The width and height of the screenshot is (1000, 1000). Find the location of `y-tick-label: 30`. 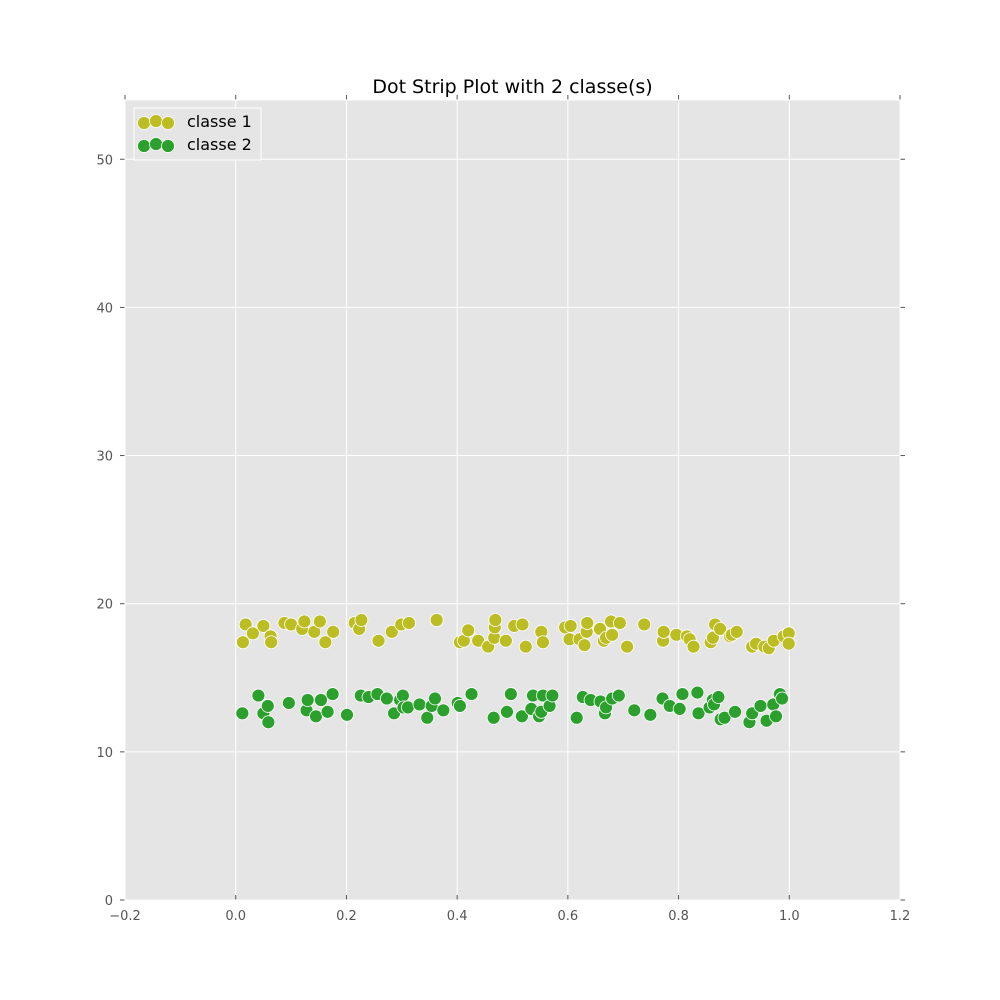

y-tick-label: 30 is located at coordinates (104, 457).